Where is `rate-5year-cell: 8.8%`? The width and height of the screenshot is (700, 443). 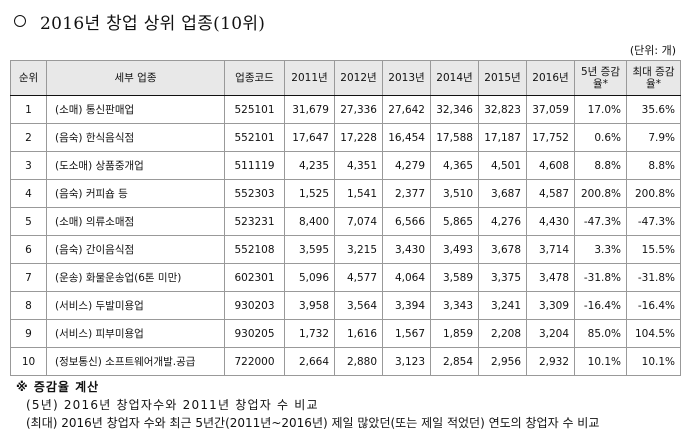 rate-5year-cell: 8.8% is located at coordinates (600, 165).